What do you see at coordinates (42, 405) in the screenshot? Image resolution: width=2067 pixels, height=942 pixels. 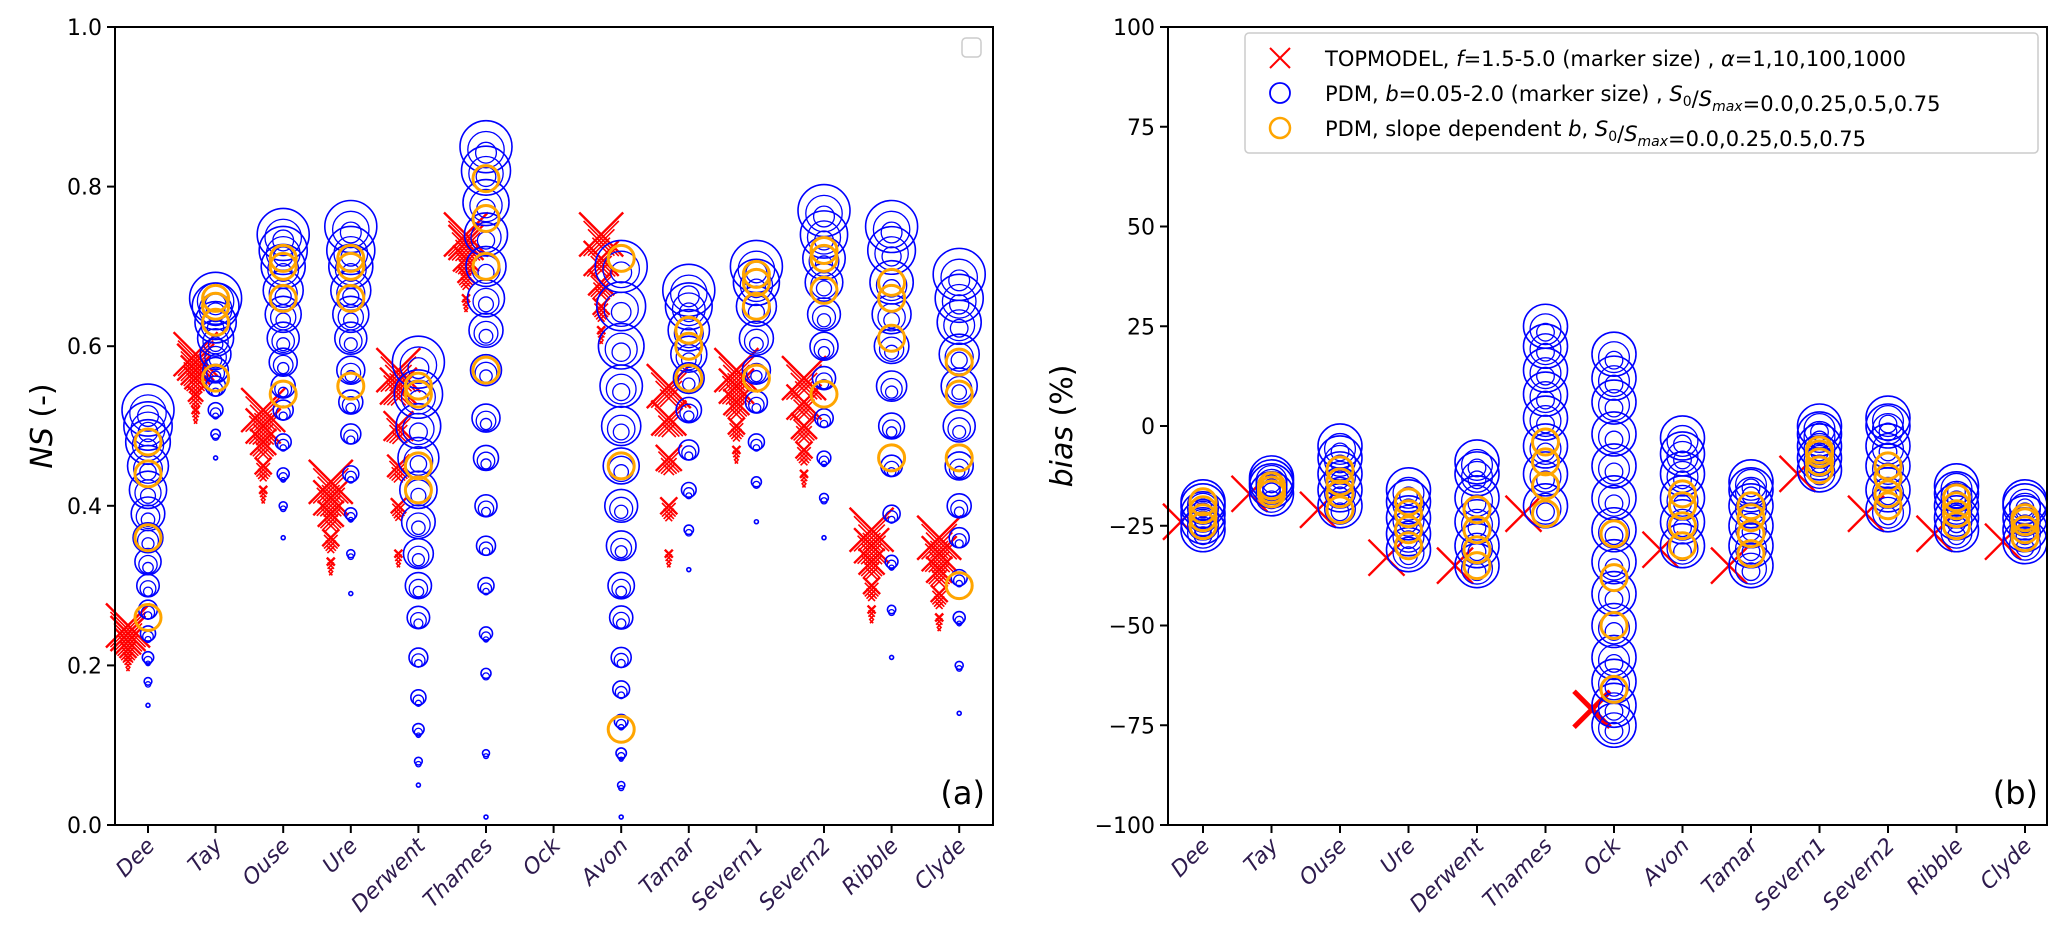 I see `panel-a-ylabel-unit: (-)` at bounding box center [42, 405].